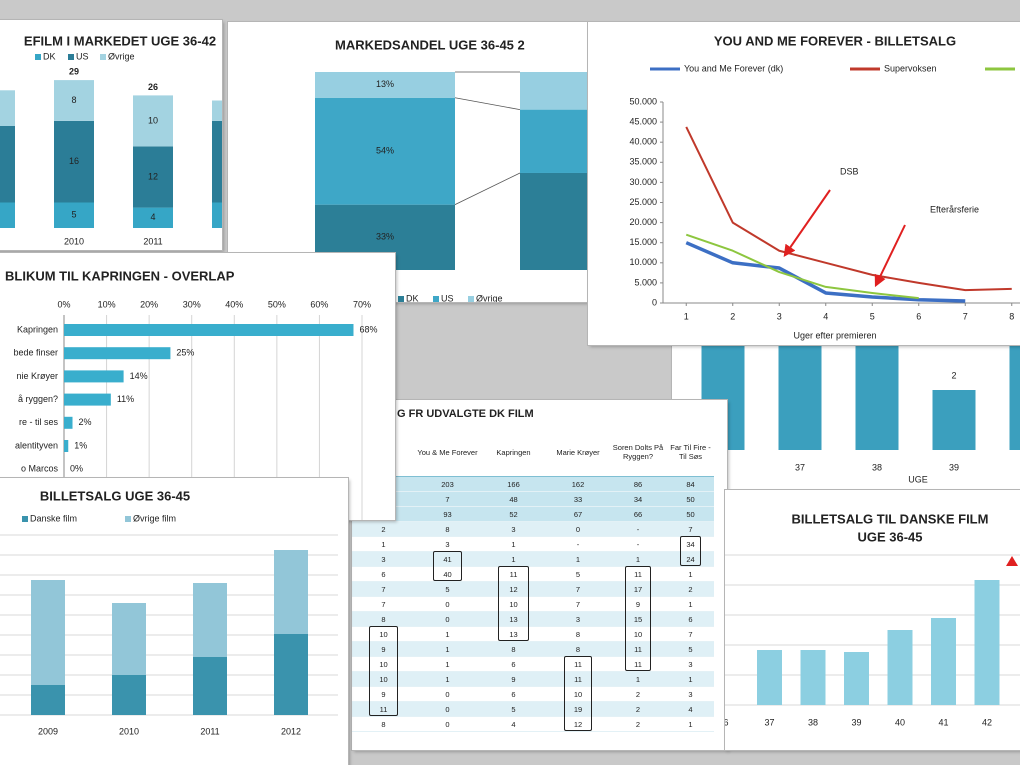  I want to click on table-cell: 34, so click(638, 499).